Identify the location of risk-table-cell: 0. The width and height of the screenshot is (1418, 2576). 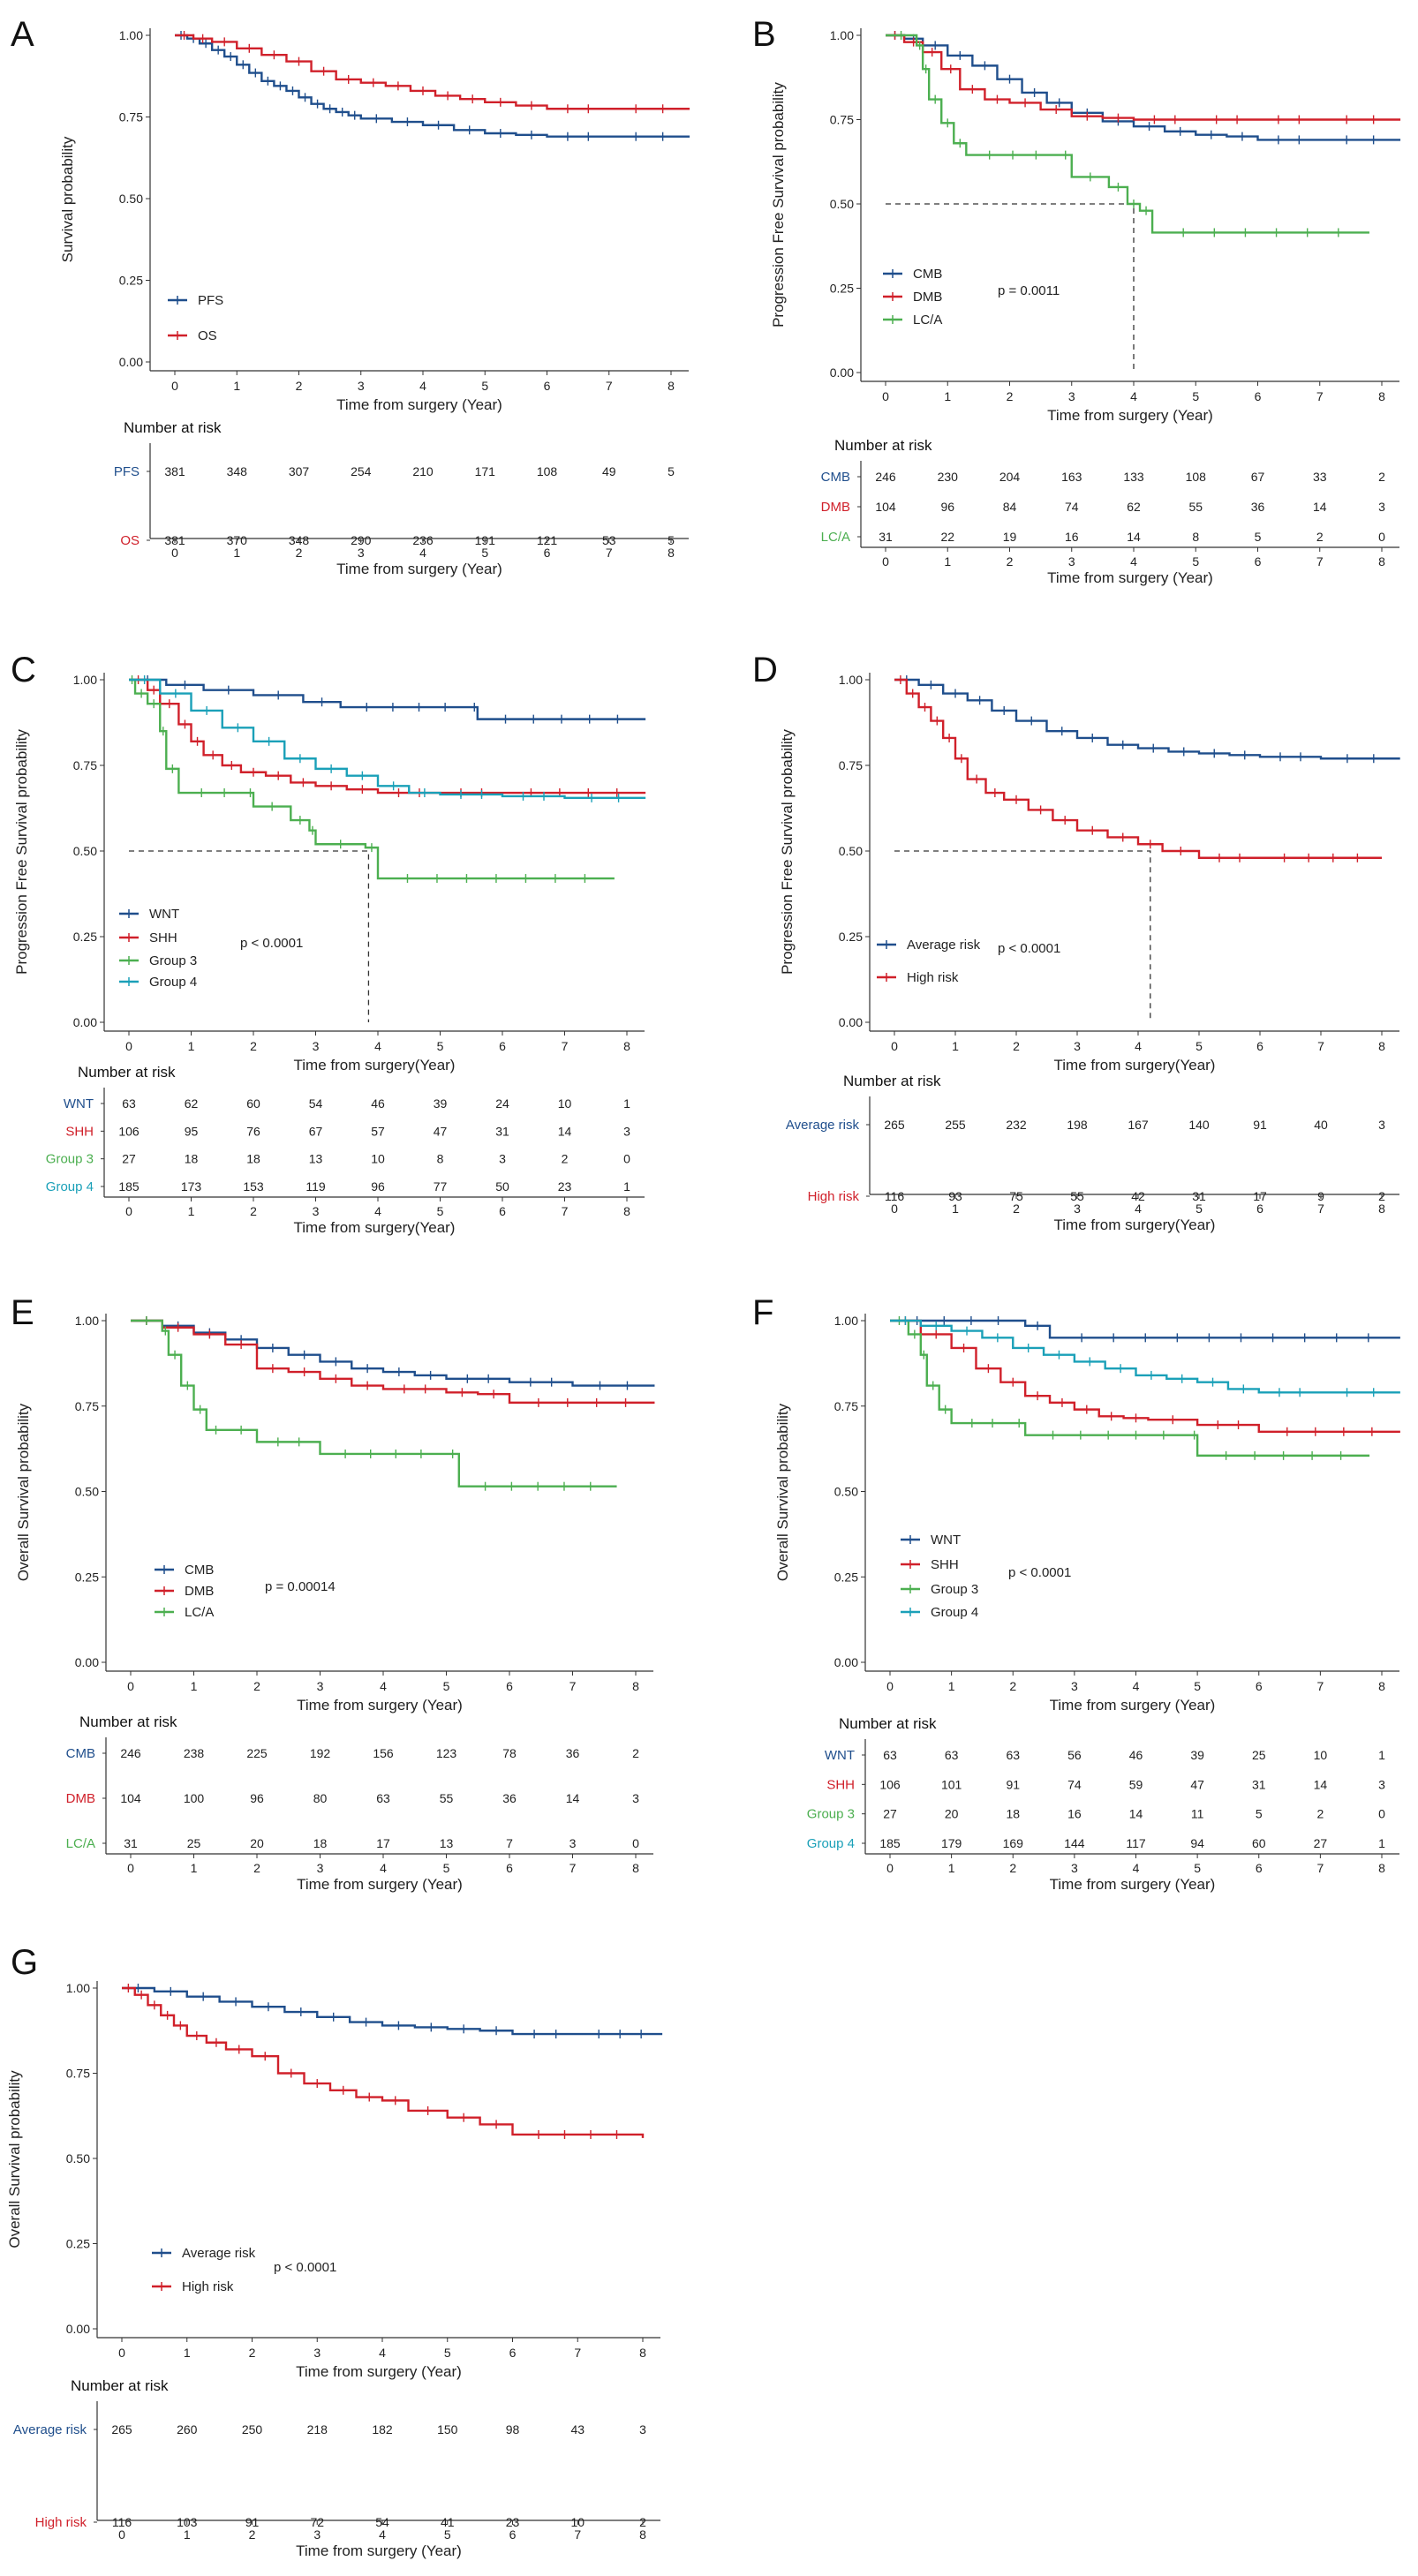
(1381, 1814).